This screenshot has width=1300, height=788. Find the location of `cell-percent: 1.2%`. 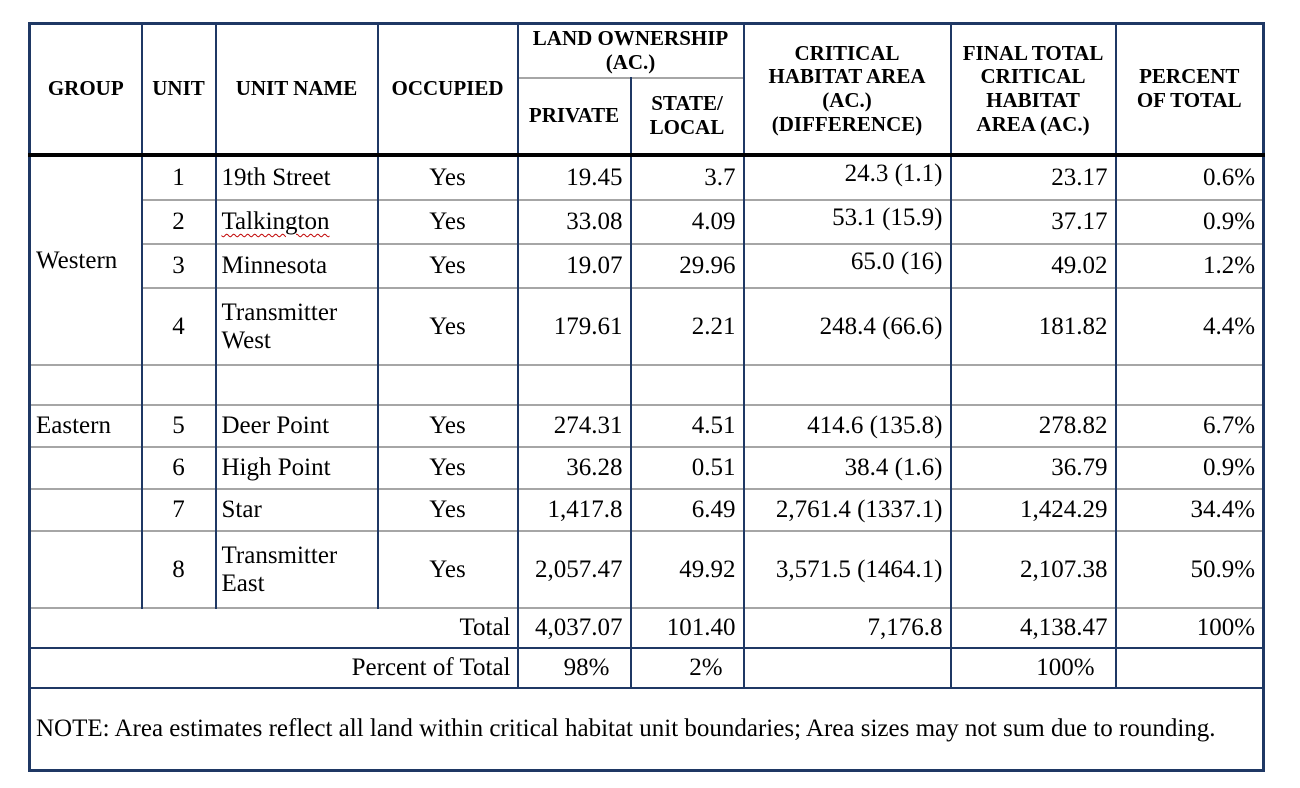

cell-percent: 1.2% is located at coordinates (1189, 265).